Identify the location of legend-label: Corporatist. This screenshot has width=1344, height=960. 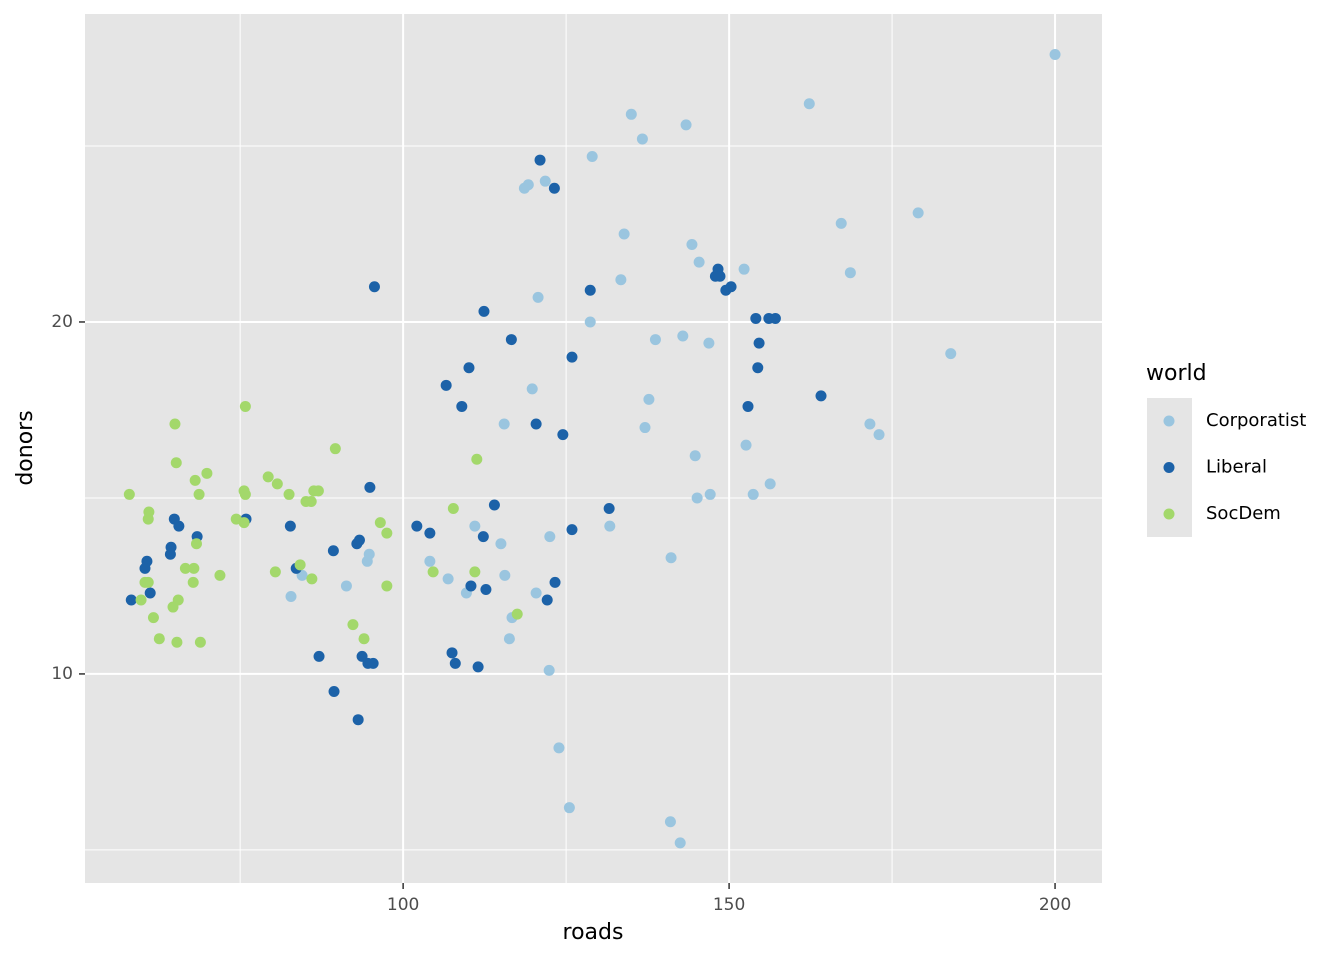
(1256, 420).